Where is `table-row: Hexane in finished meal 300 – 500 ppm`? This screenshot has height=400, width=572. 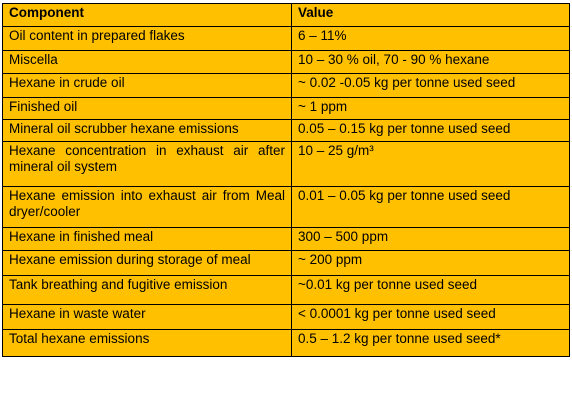 table-row: Hexane in finished meal 300 – 500 ppm is located at coordinates (286, 239).